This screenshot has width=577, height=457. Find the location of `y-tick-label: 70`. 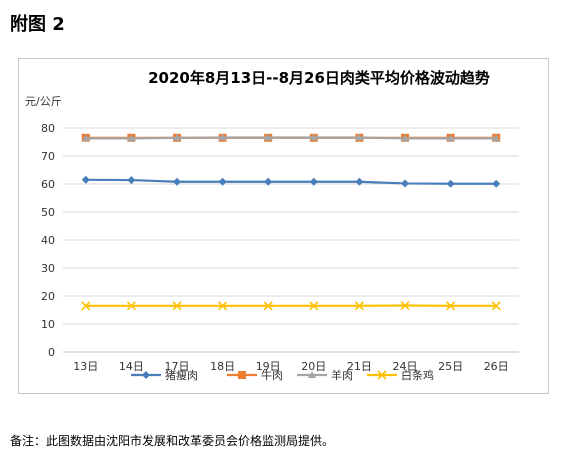

y-tick-label: 70 is located at coordinates (48, 156).